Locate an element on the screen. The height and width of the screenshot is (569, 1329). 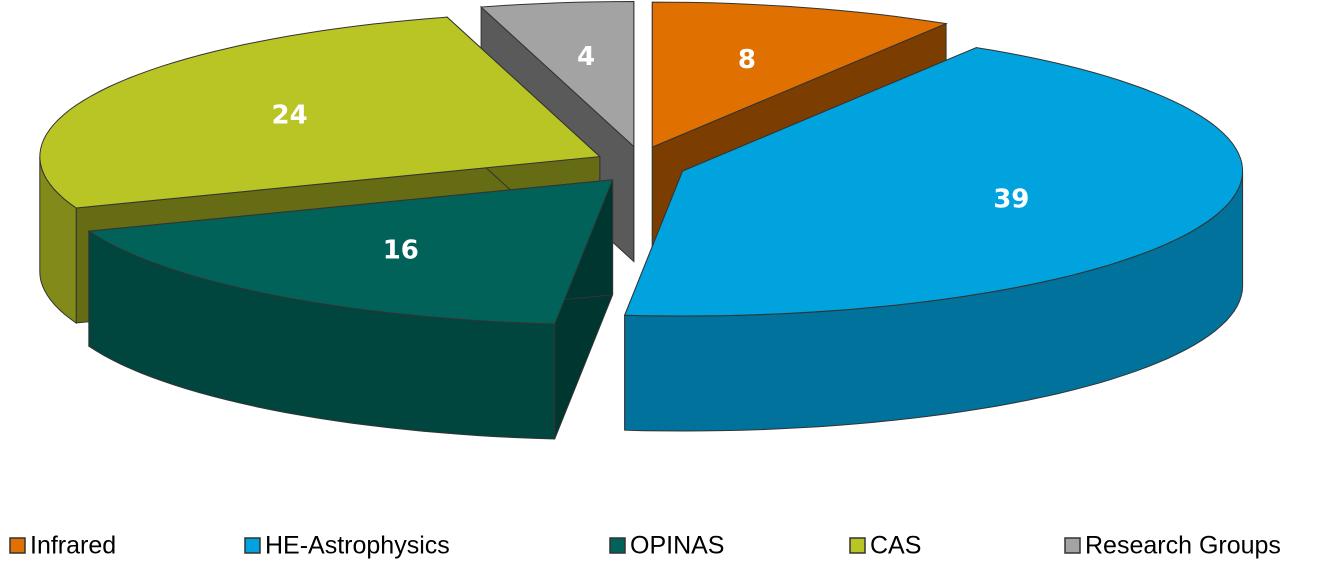
legend-label: HE-Astrophysics is located at coordinates (357, 546).